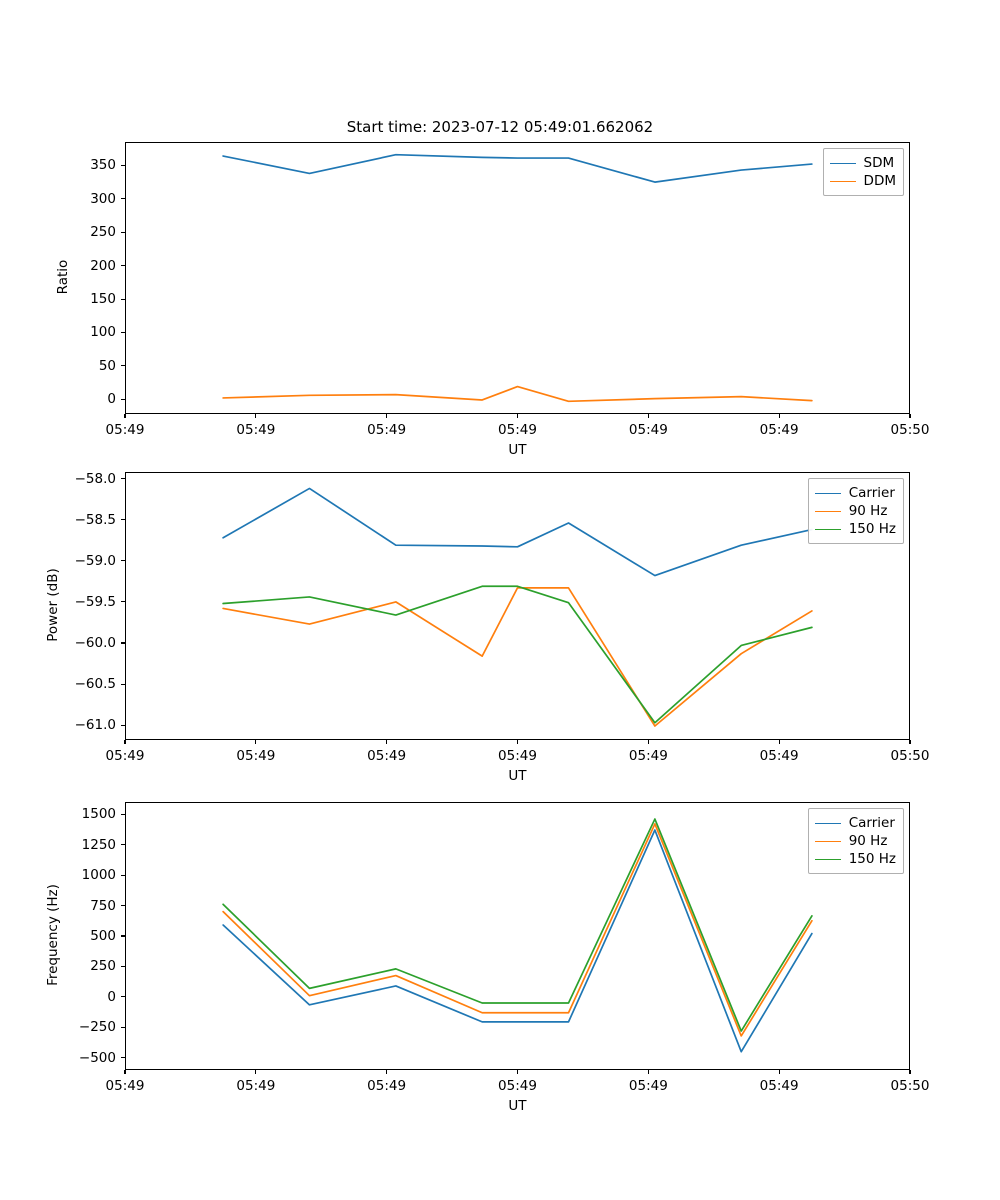  I want to click on legend-item-sdm: SDM, so click(862, 163).